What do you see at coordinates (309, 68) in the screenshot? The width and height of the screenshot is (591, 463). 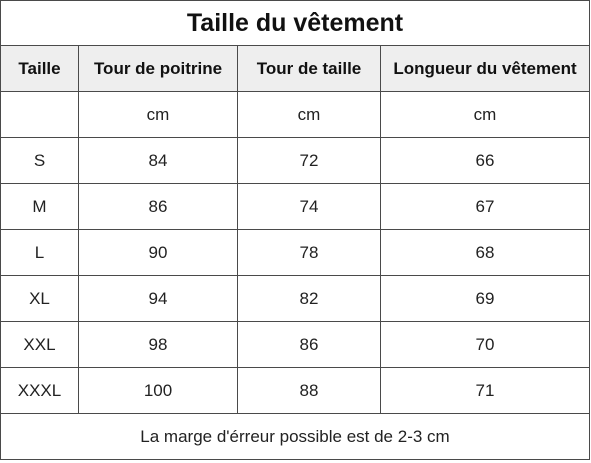 I see `header-tour-de-taille: Tour de taille` at bounding box center [309, 68].